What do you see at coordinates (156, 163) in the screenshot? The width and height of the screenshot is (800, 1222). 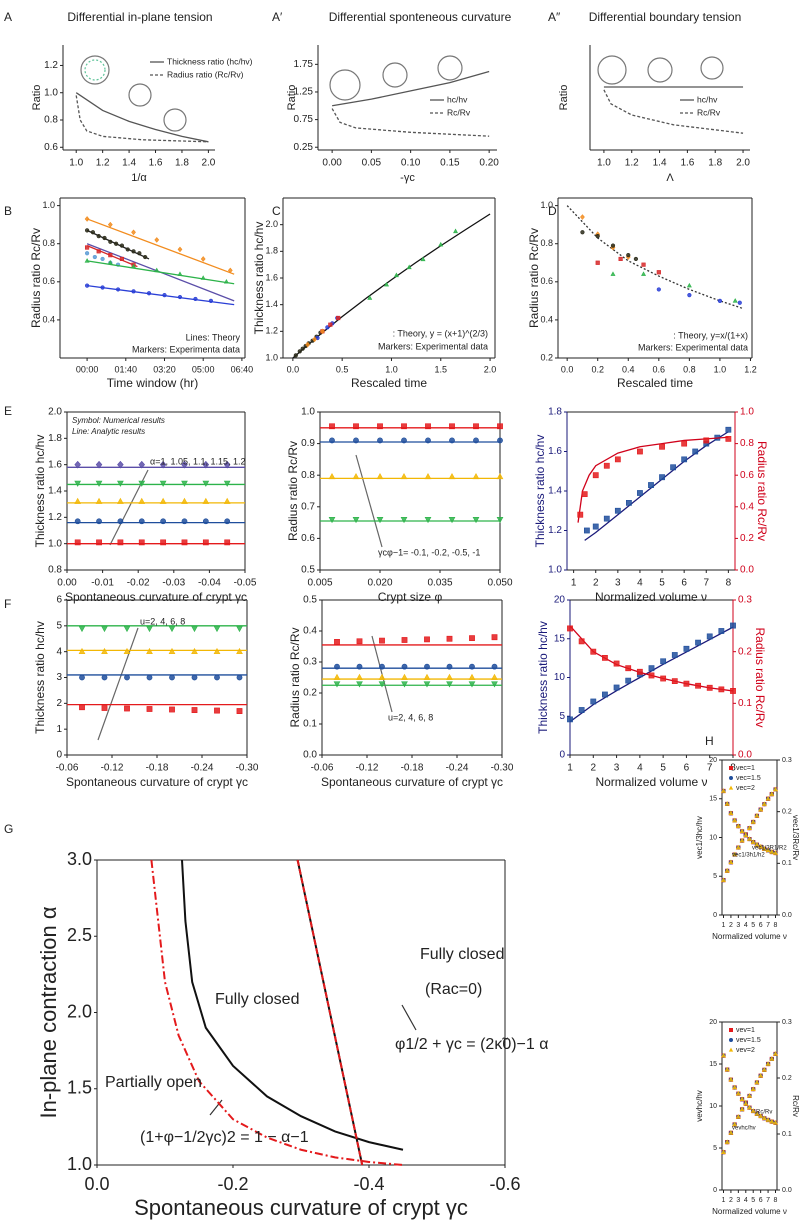 I see `x-tick-label: 1.6` at bounding box center [156, 163].